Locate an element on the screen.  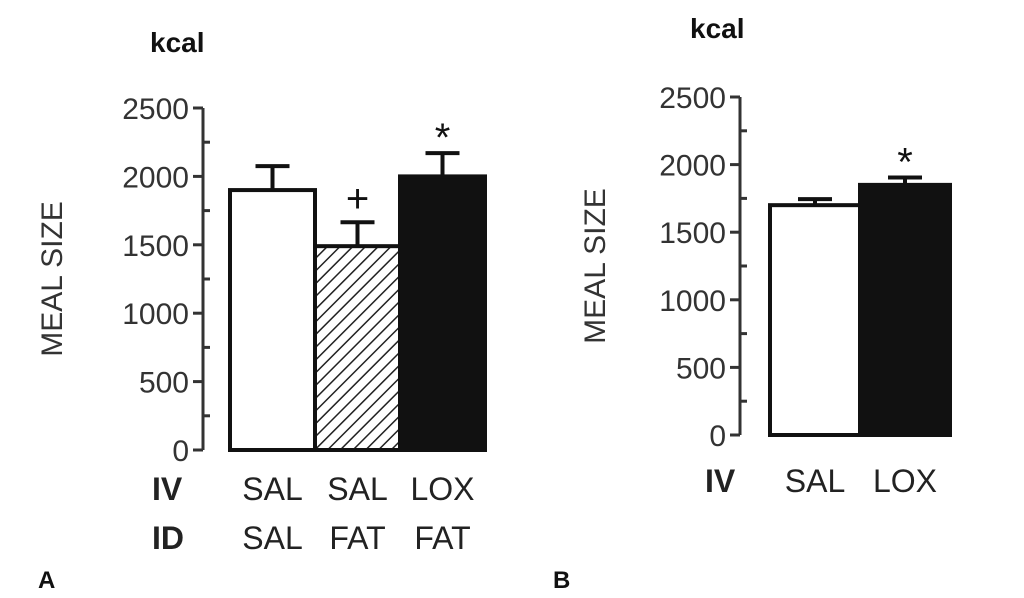
p2-y-tick-label: 0 is located at coordinates (717, 436).